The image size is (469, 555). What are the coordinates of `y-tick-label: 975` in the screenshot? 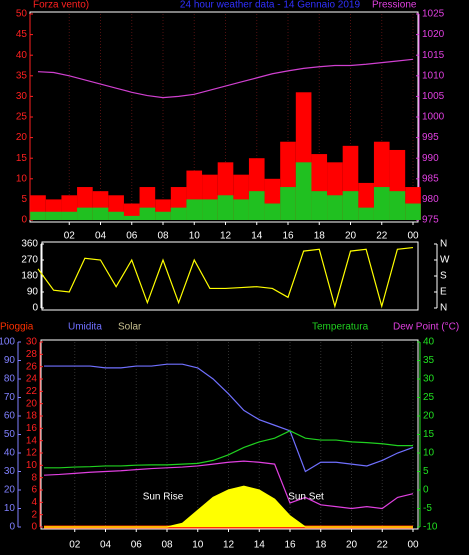 It's located at (430, 220).